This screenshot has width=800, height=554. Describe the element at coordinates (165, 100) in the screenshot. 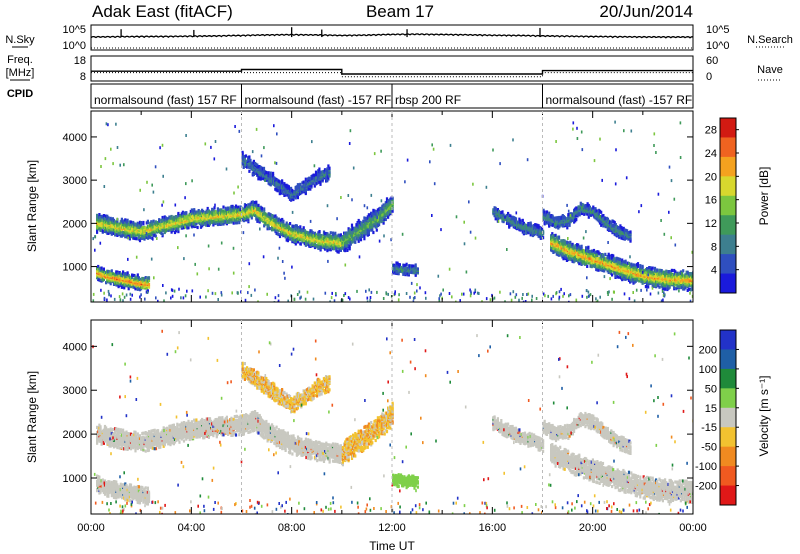

I see `cpid-segment-label: normalsound (fast) 157 RF` at that location.